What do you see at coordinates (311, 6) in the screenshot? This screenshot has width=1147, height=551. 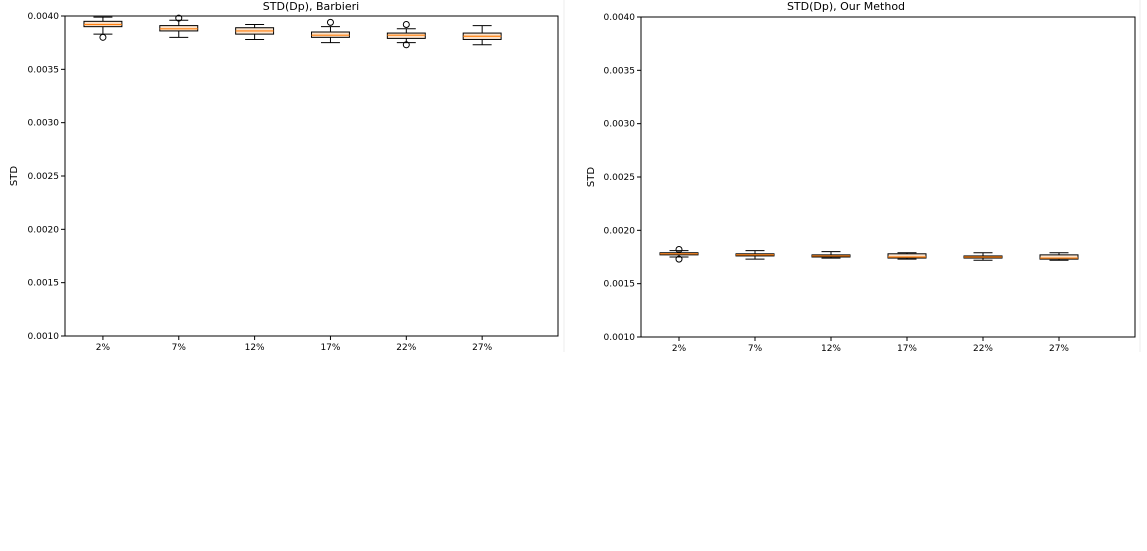 I see `chart-title: STD(Dp), Barbieri` at bounding box center [311, 6].